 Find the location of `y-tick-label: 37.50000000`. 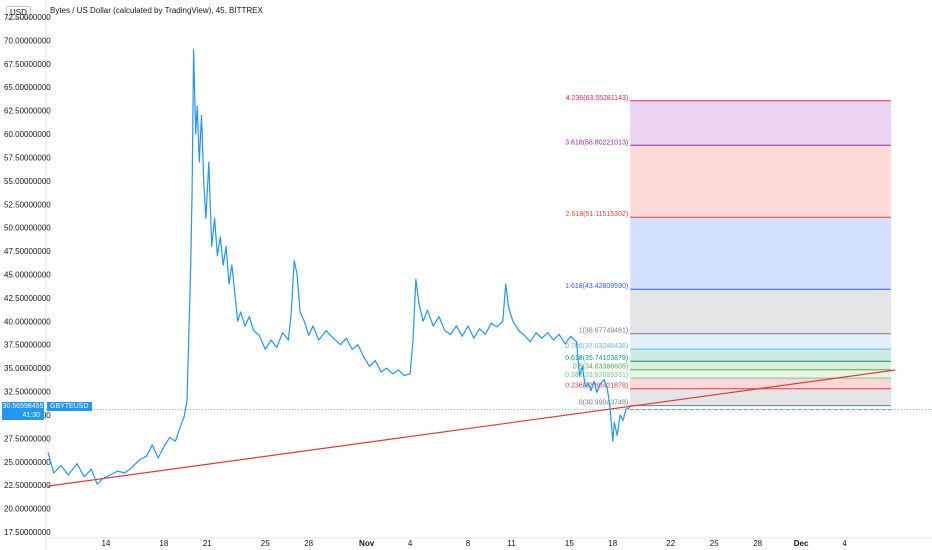

y-tick-label: 37.50000000 is located at coordinates (27, 345).